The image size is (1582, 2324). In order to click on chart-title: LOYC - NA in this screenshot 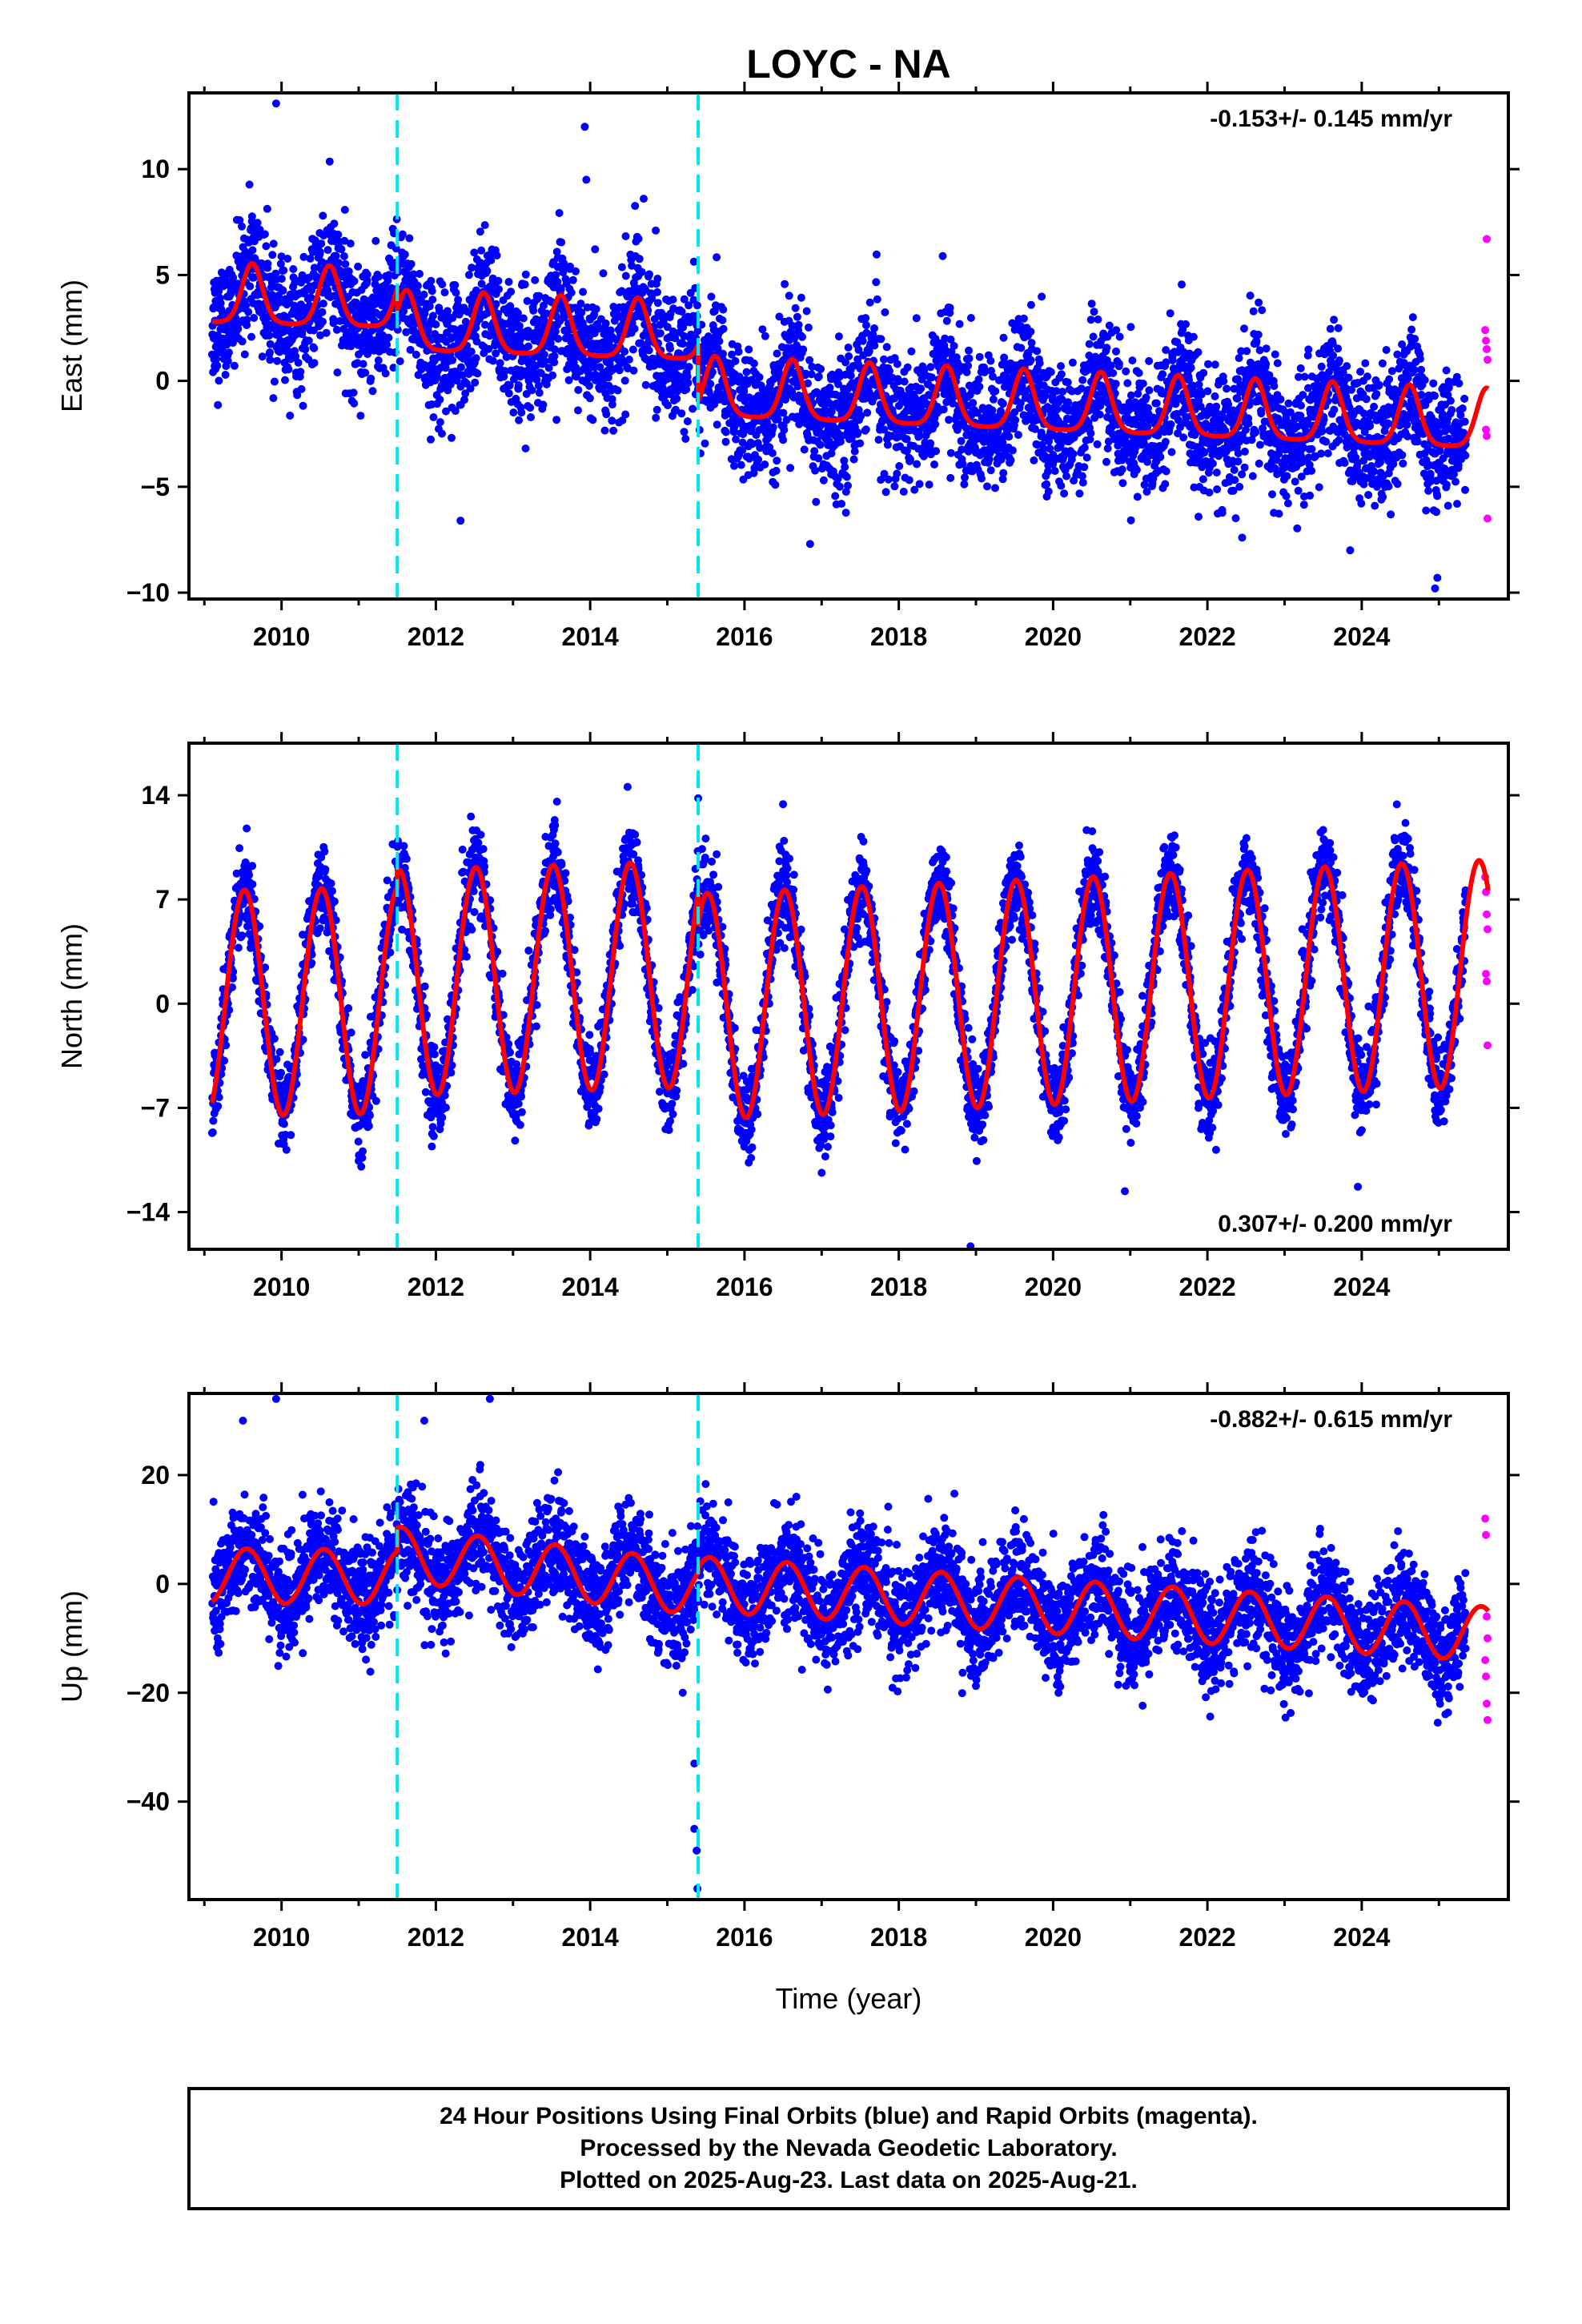, I will do `click(848, 64)`.